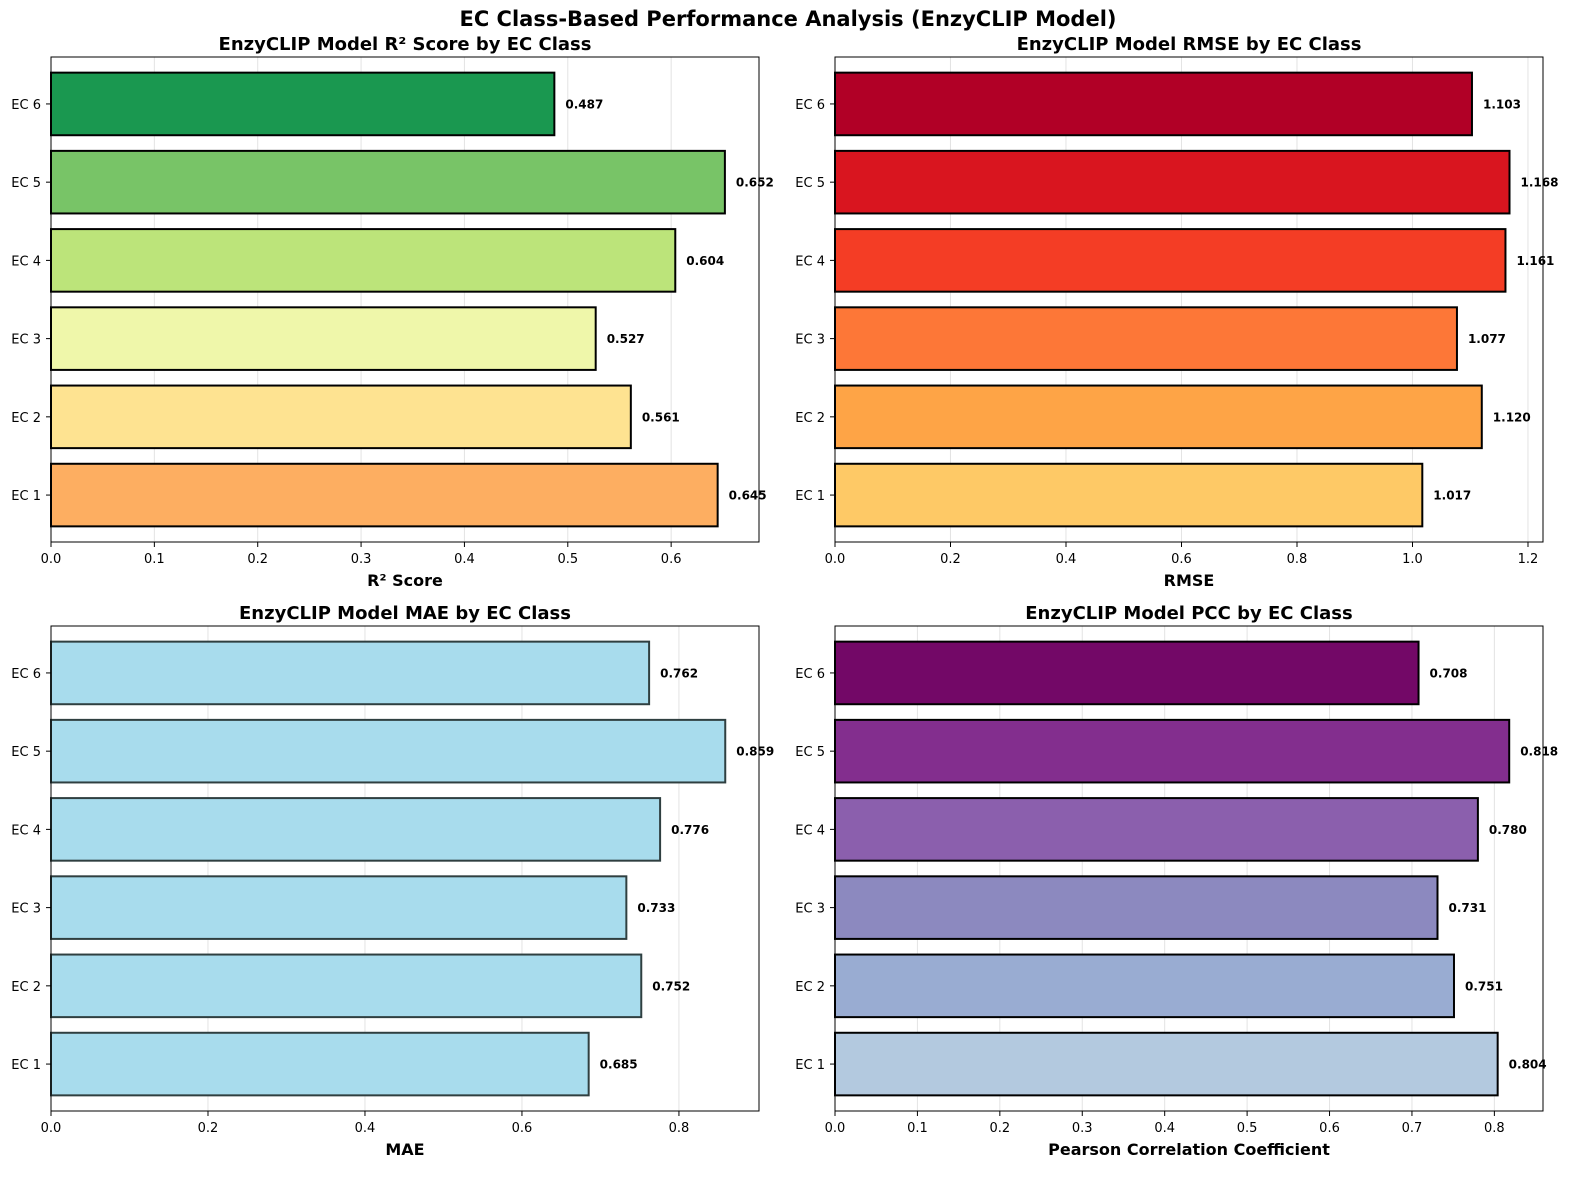 This screenshot has width=1585, height=1180. What do you see at coordinates (810, 909) in the screenshot?
I see `pcc-category-label: EC 3` at bounding box center [810, 909].